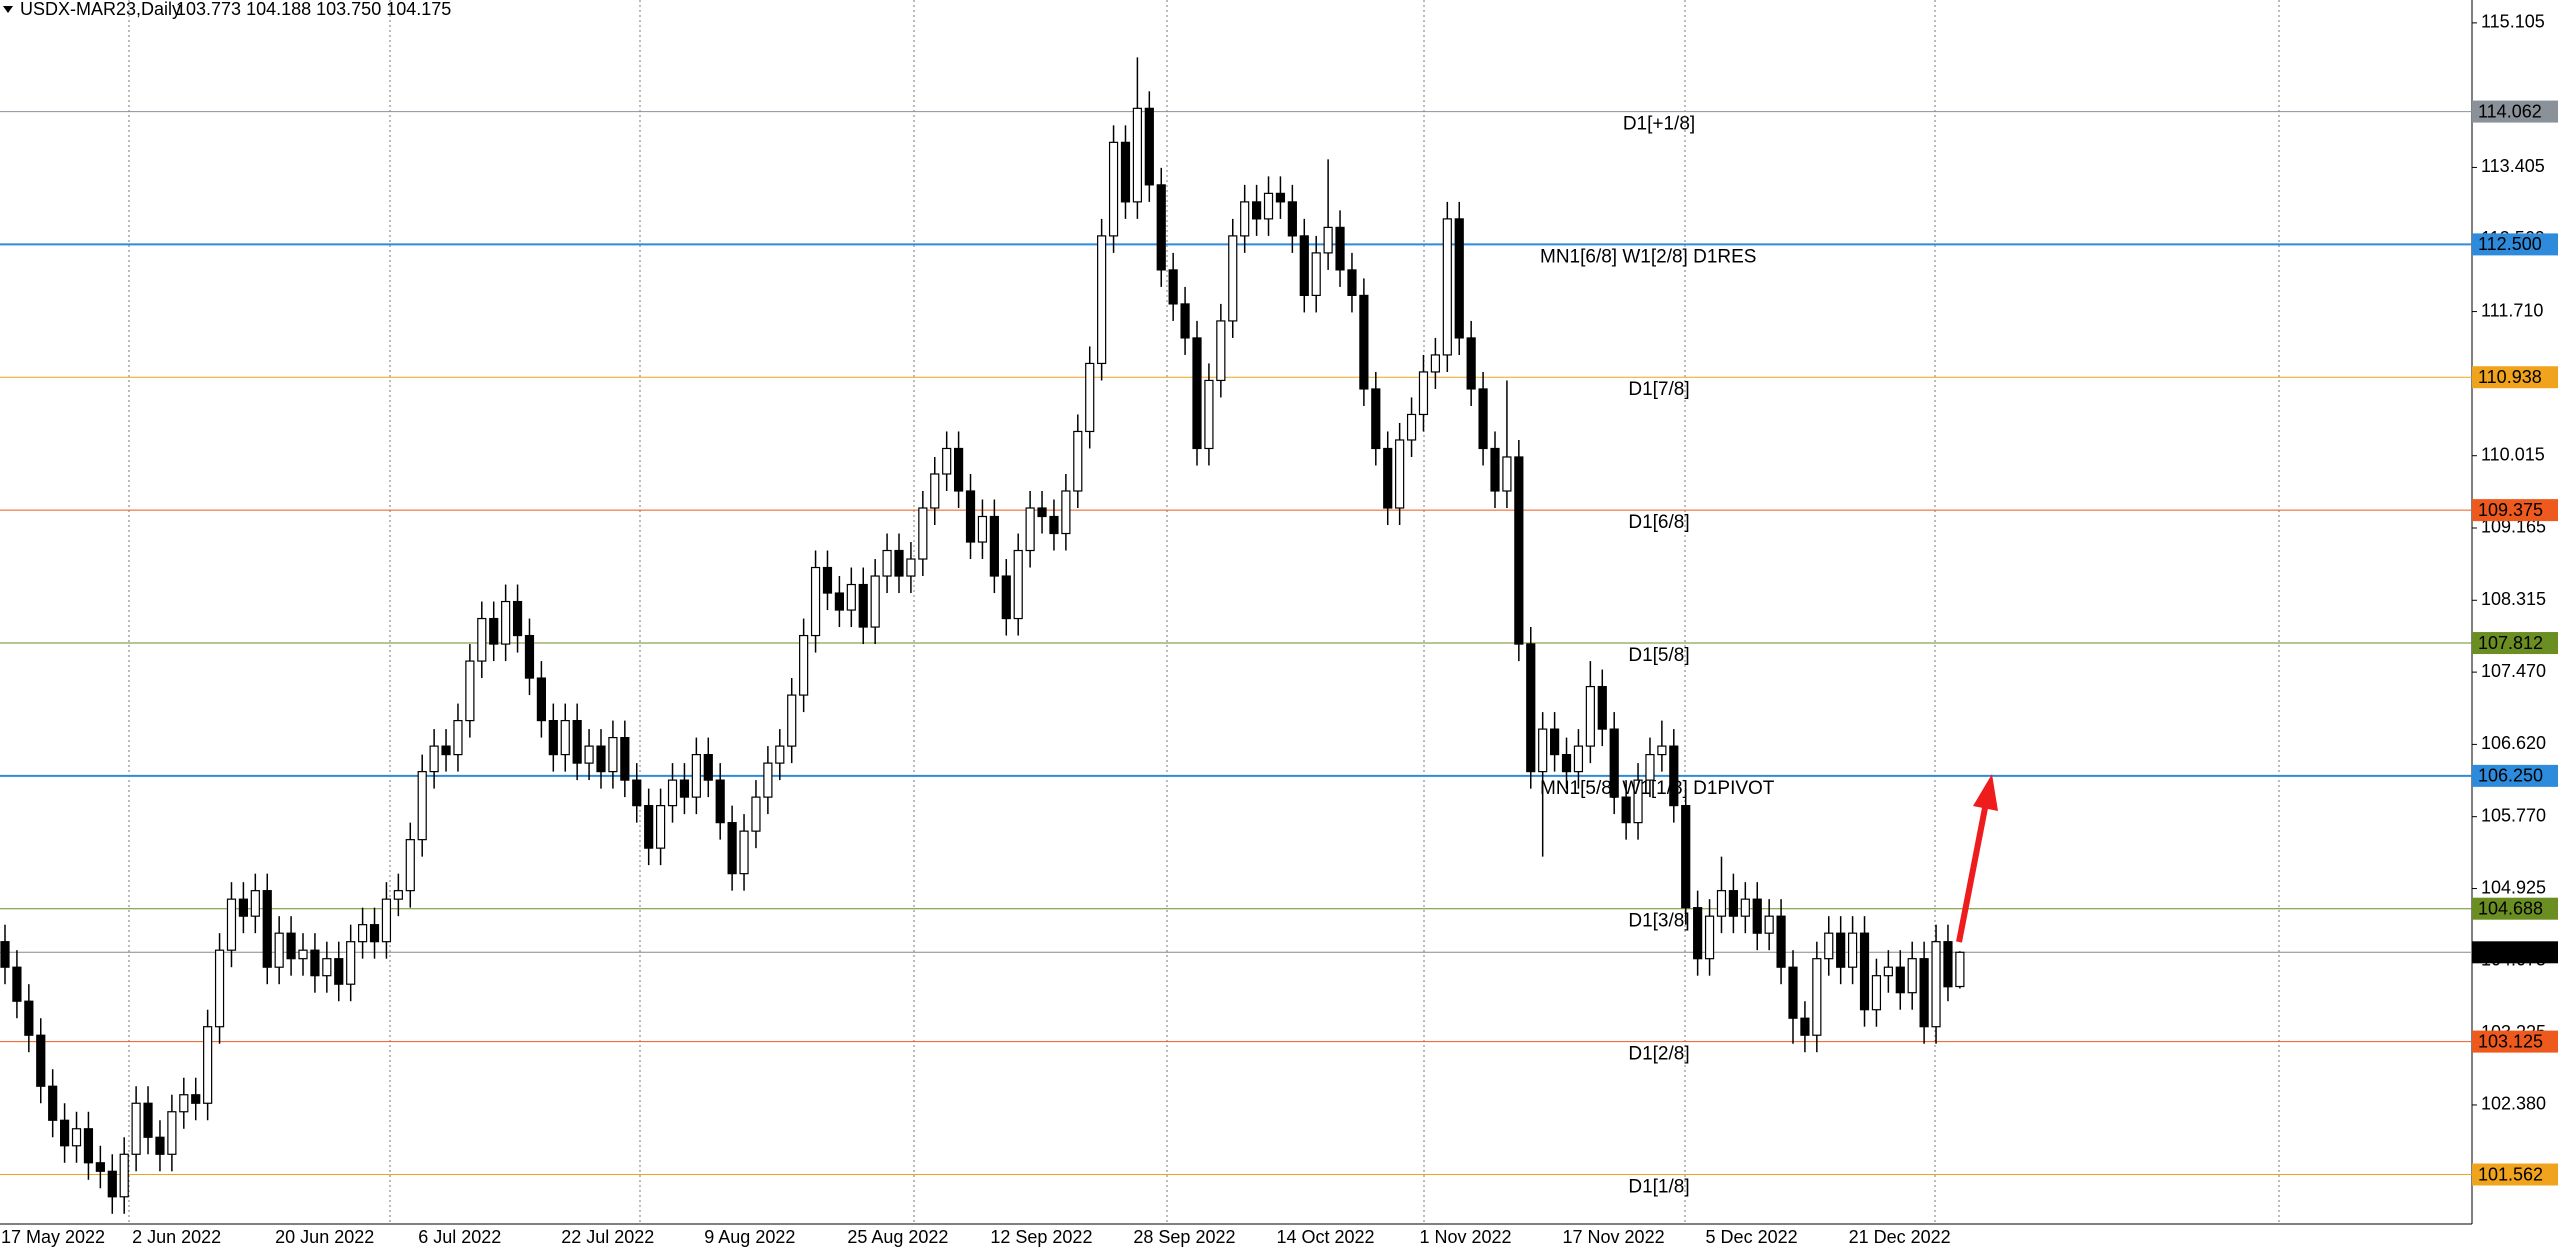  Describe the element at coordinates (2510, 952) in the screenshot. I see `last-price-label: 104.175` at that location.